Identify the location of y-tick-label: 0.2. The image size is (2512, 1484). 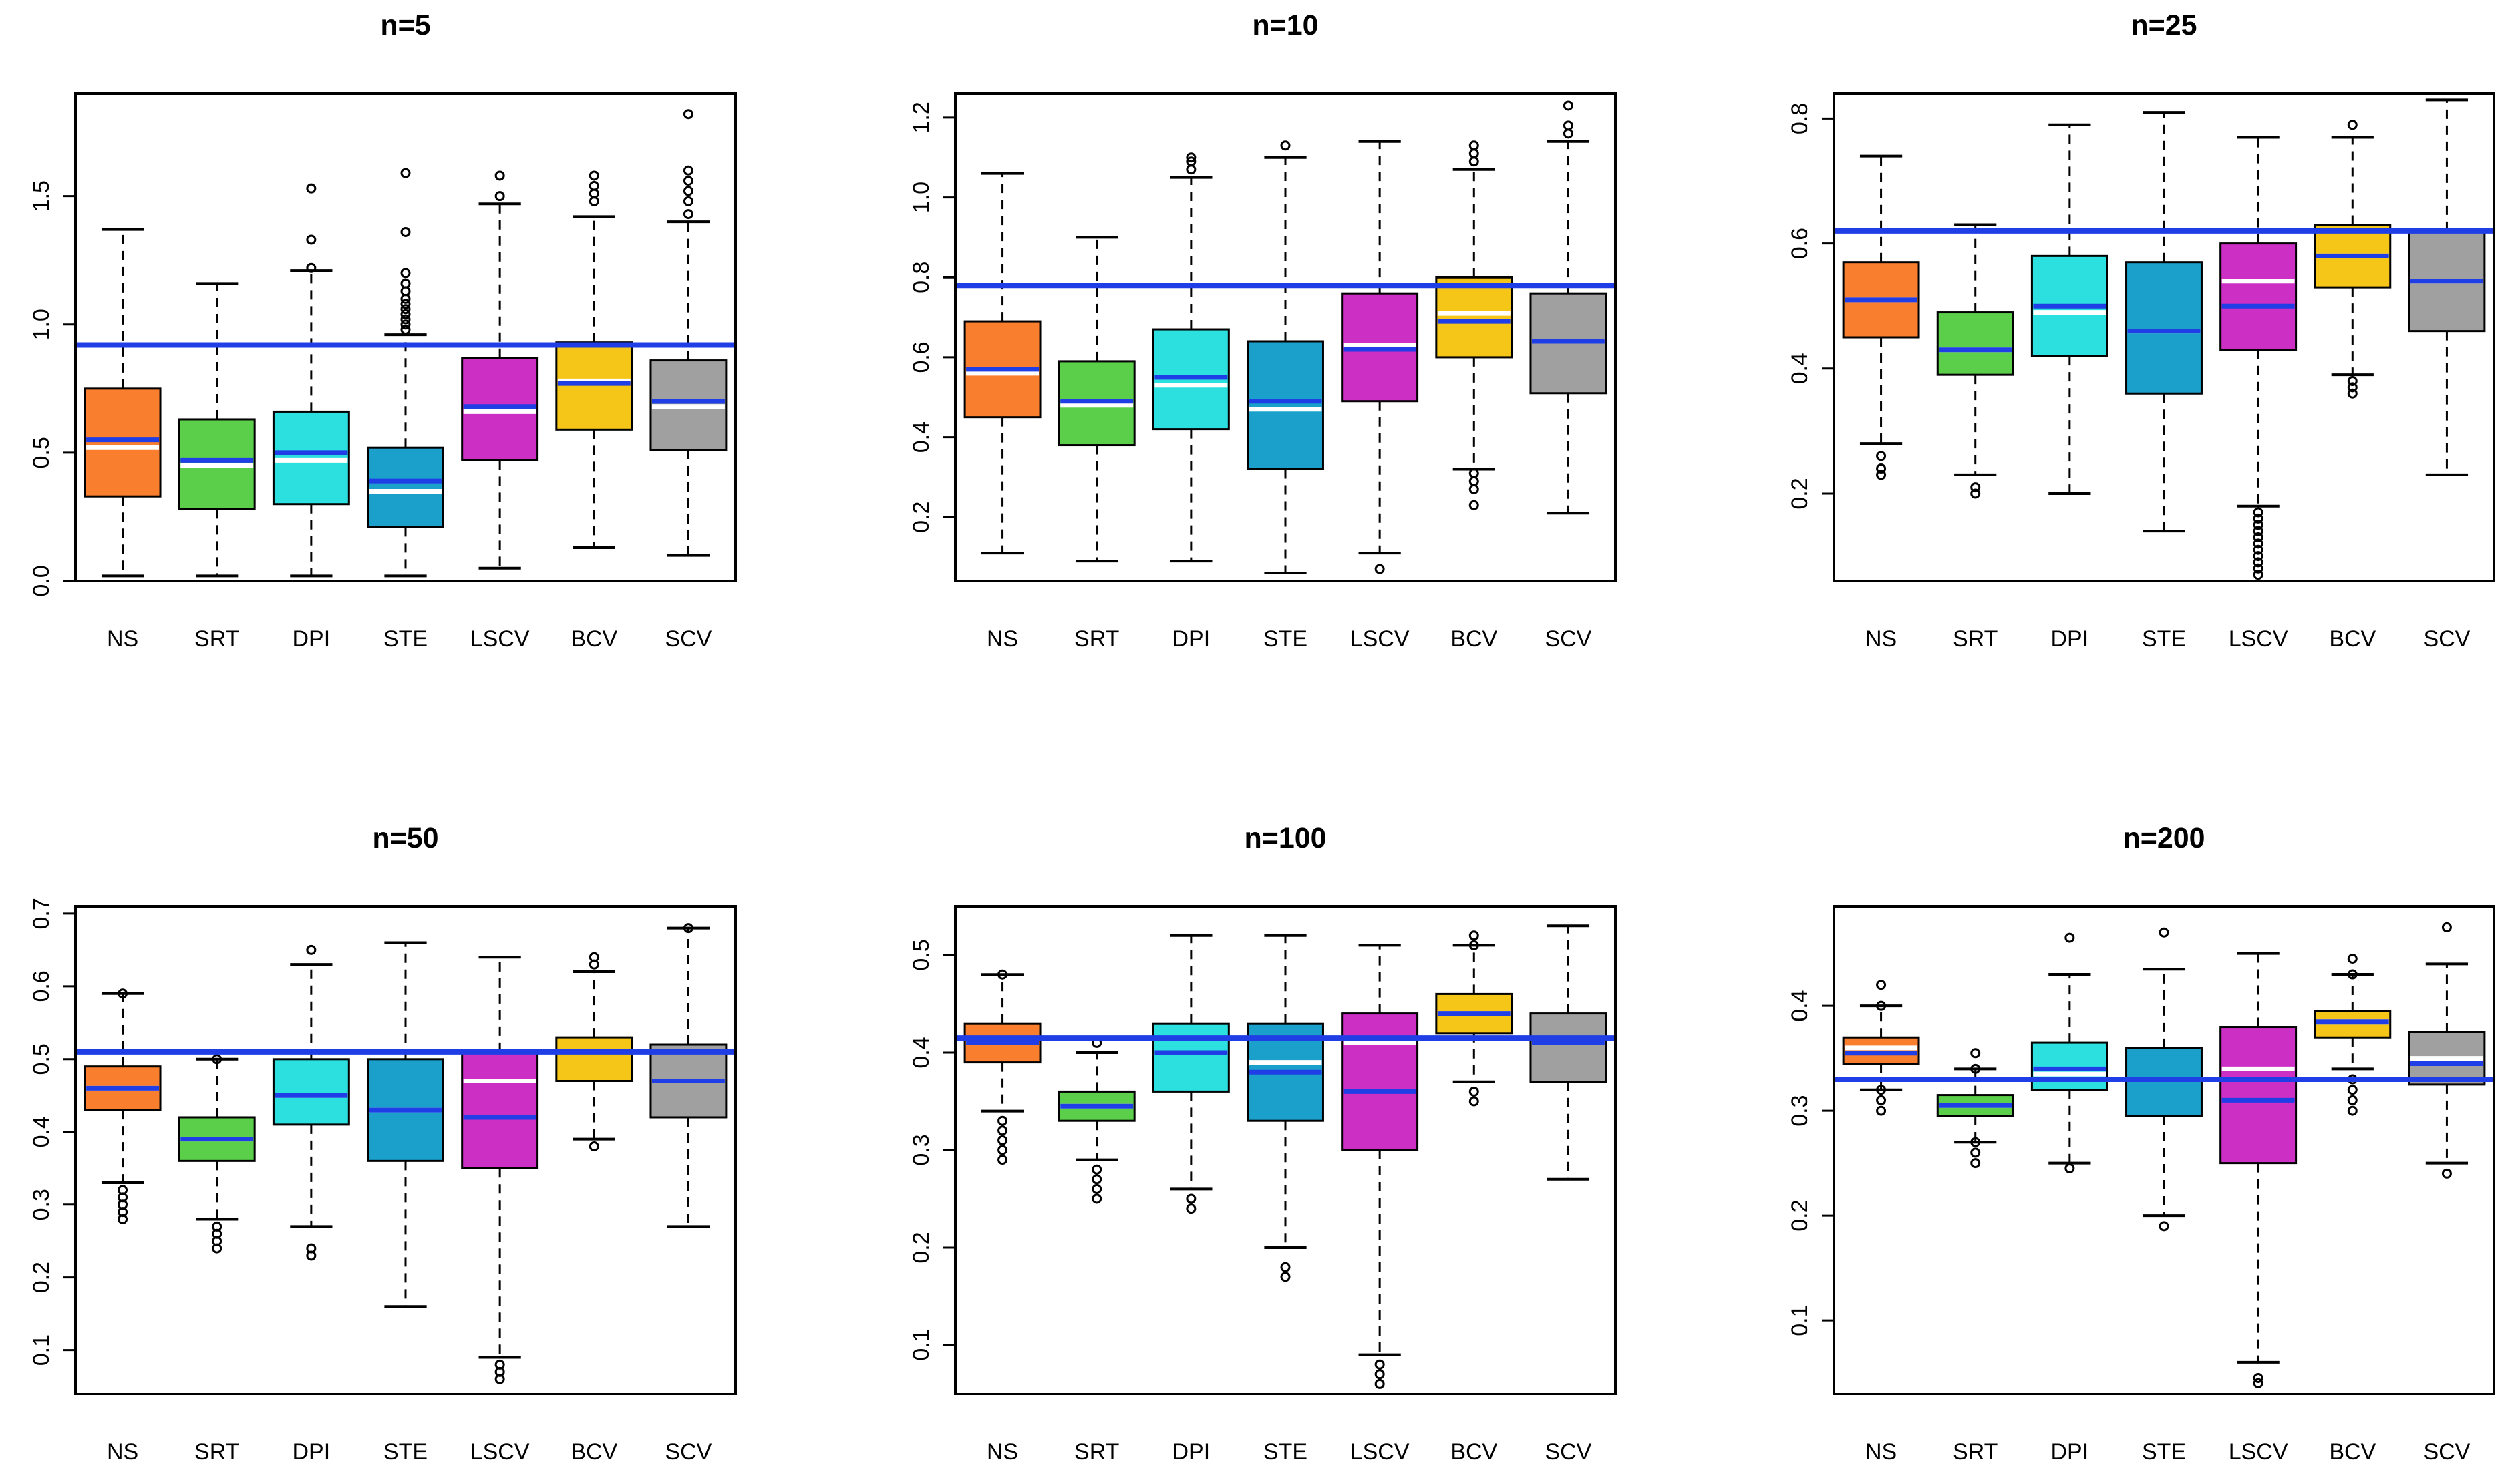
(1800, 1215).